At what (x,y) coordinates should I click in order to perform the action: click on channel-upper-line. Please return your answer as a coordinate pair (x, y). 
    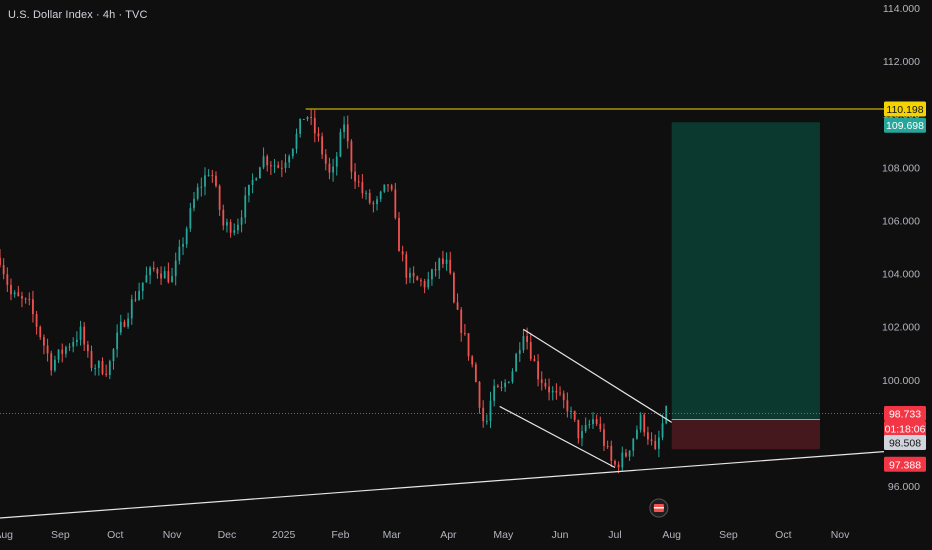
    Looking at the image, I should click on (598, 375).